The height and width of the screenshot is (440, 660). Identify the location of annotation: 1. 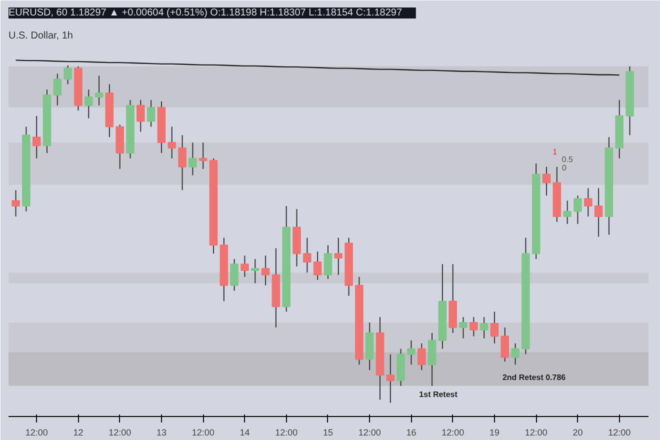
(555, 151).